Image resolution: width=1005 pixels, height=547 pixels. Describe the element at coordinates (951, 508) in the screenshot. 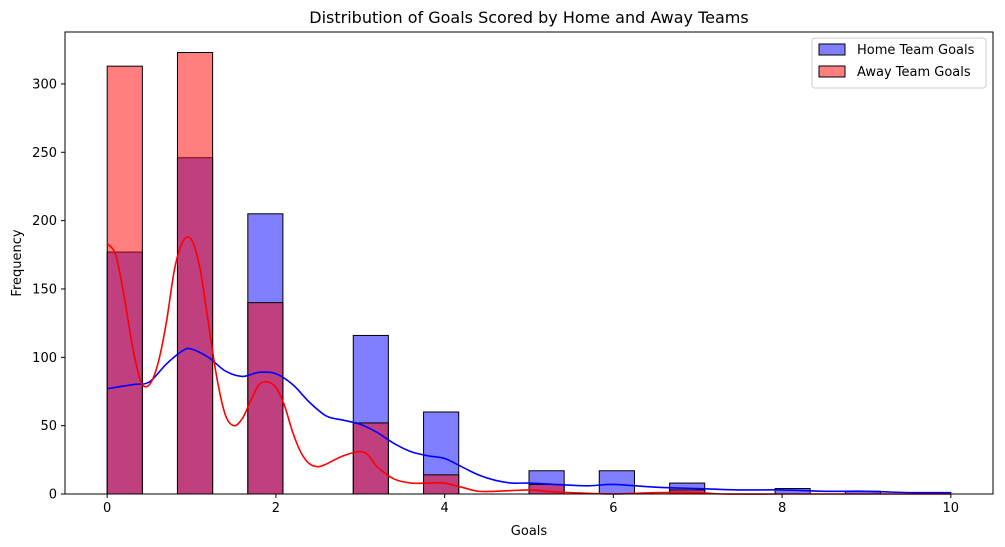

I see `x-tick-label: 10` at that location.